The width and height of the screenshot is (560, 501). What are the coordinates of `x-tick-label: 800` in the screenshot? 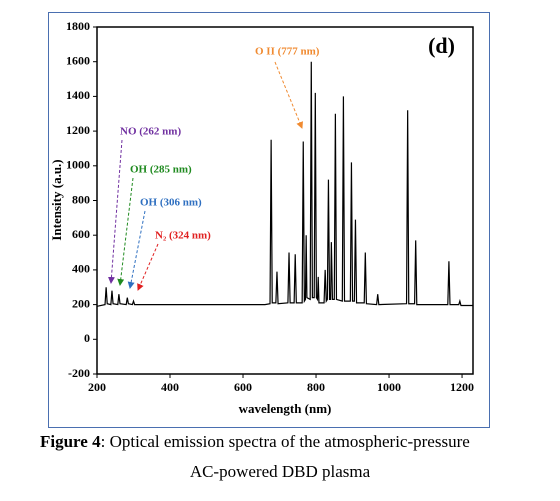 It's located at (316, 387).